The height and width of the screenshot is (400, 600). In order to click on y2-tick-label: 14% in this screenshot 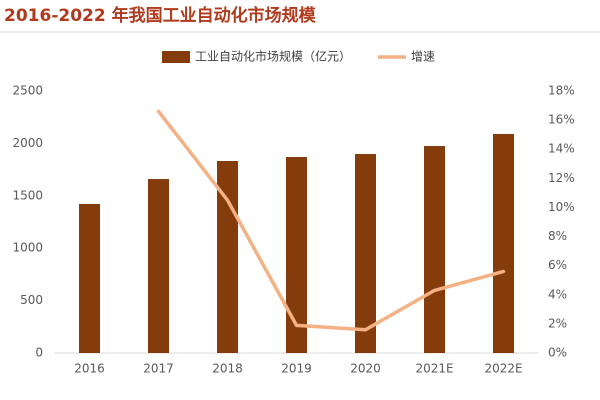, I will do `click(561, 149)`.